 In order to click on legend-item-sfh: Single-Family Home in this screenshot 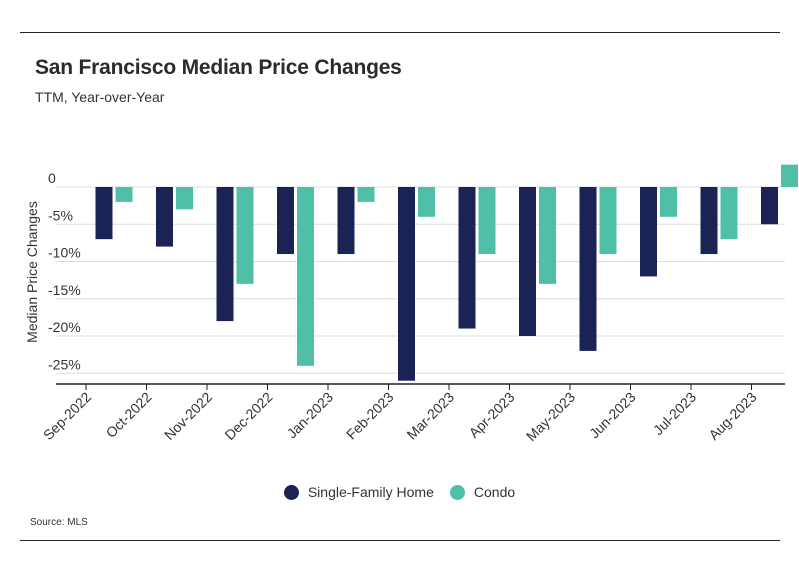, I will do `click(358, 492)`.